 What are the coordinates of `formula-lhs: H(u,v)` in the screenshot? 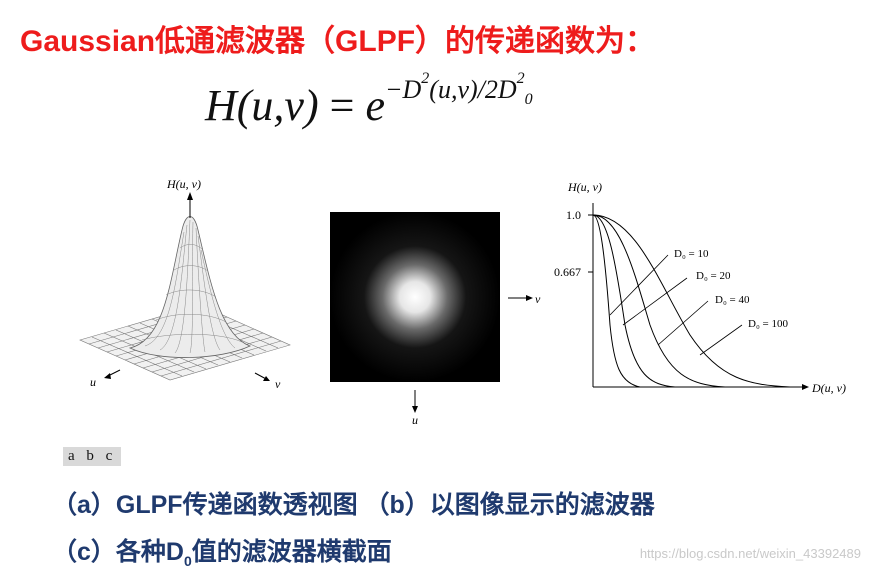 It's located at (262, 105).